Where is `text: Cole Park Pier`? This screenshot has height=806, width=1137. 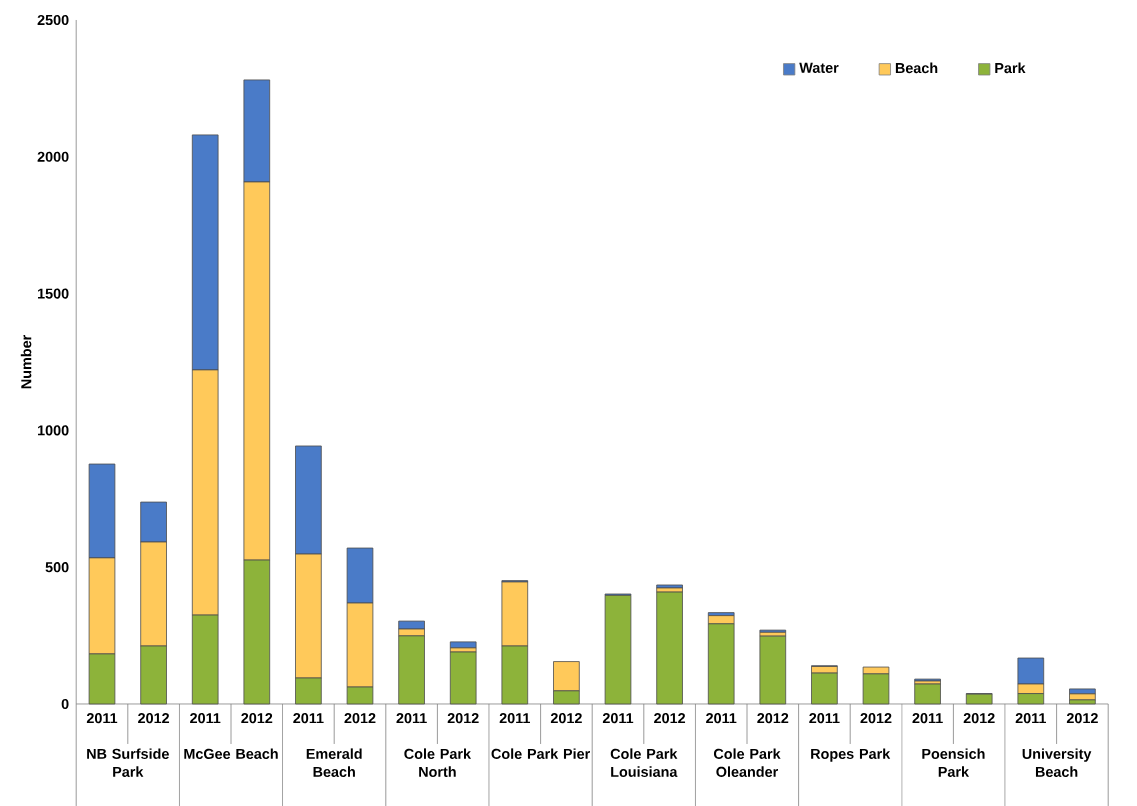
text: Cole Park Pier is located at coordinates (540, 753).